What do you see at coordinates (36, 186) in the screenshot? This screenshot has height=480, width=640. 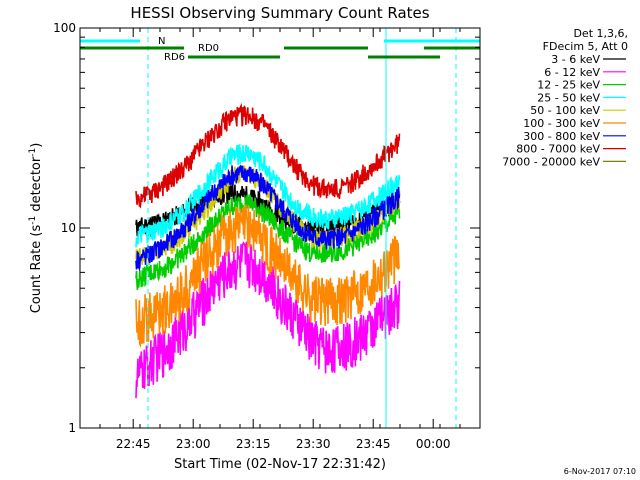 I see `y-axis-label-mid: detector` at bounding box center [36, 186].